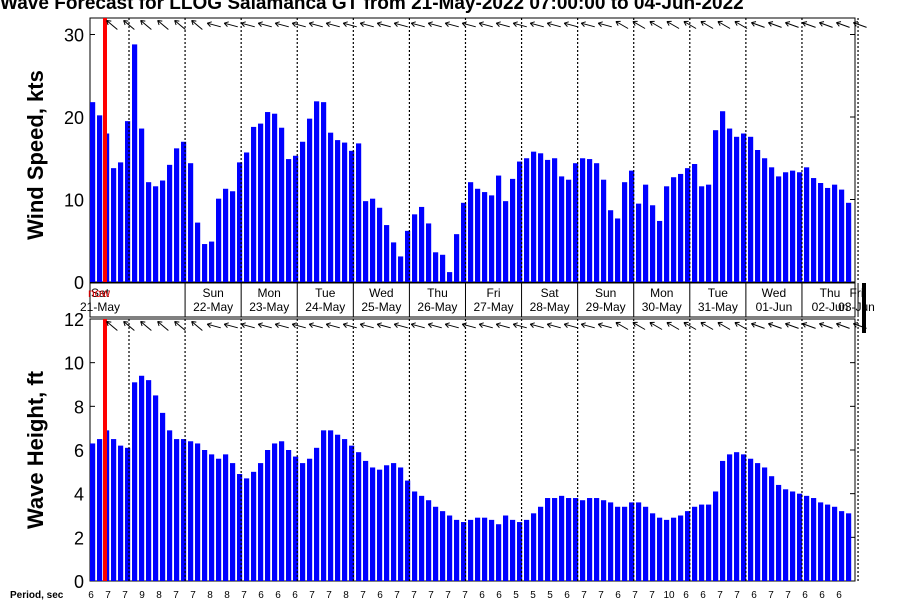 The width and height of the screenshot is (900, 600). I want to click on date-label: 22-May, so click(213, 307).